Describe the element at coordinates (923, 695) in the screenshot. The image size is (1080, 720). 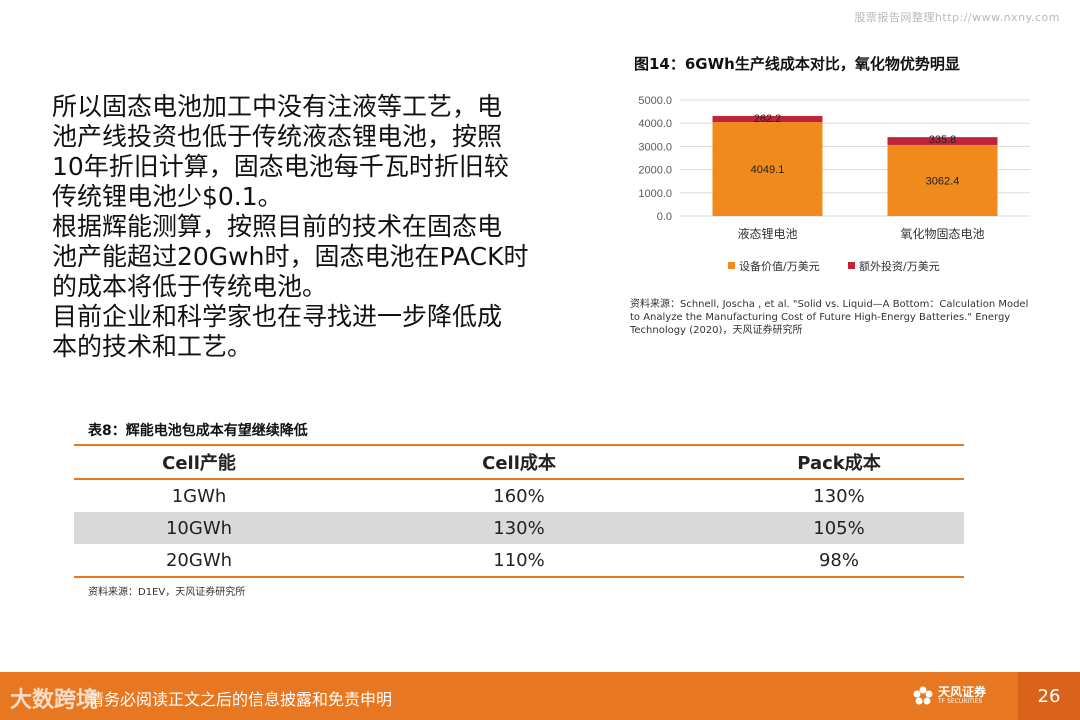
I see `flower-icon` at that location.